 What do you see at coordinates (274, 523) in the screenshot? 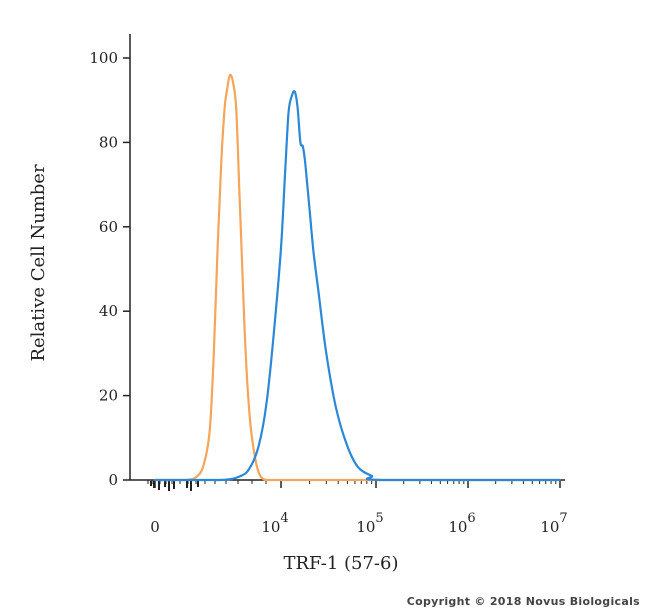
I see `x-tick-label: 10⁴` at bounding box center [274, 523].